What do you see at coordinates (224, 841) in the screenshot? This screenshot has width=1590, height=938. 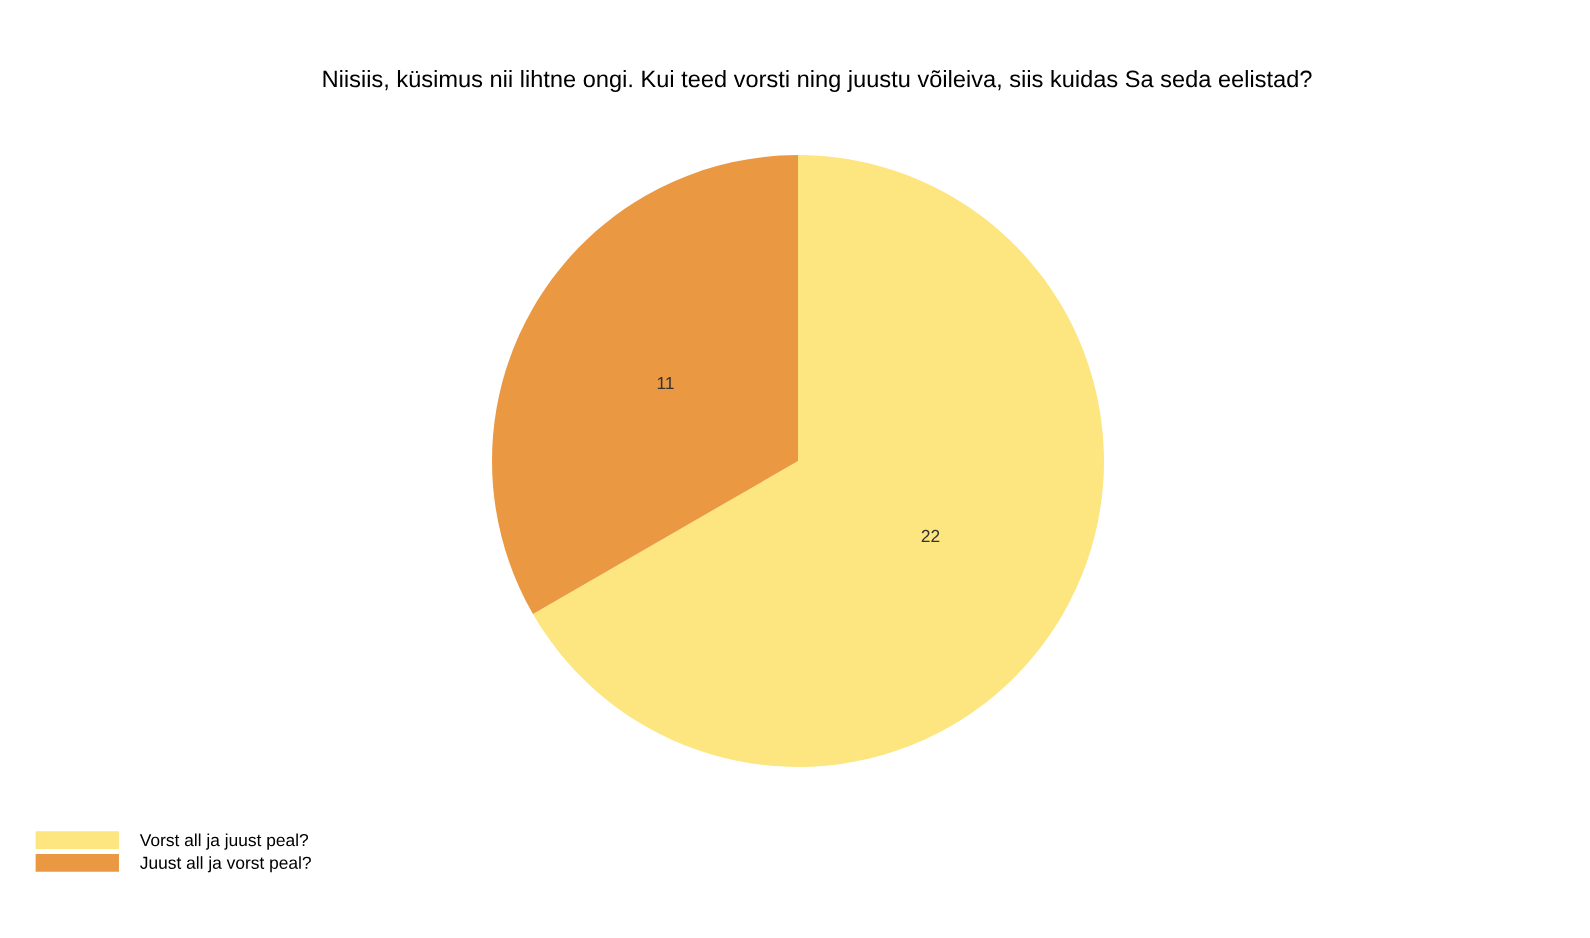 I see `legend-label: Vorst all ja juust peal?` at bounding box center [224, 841].